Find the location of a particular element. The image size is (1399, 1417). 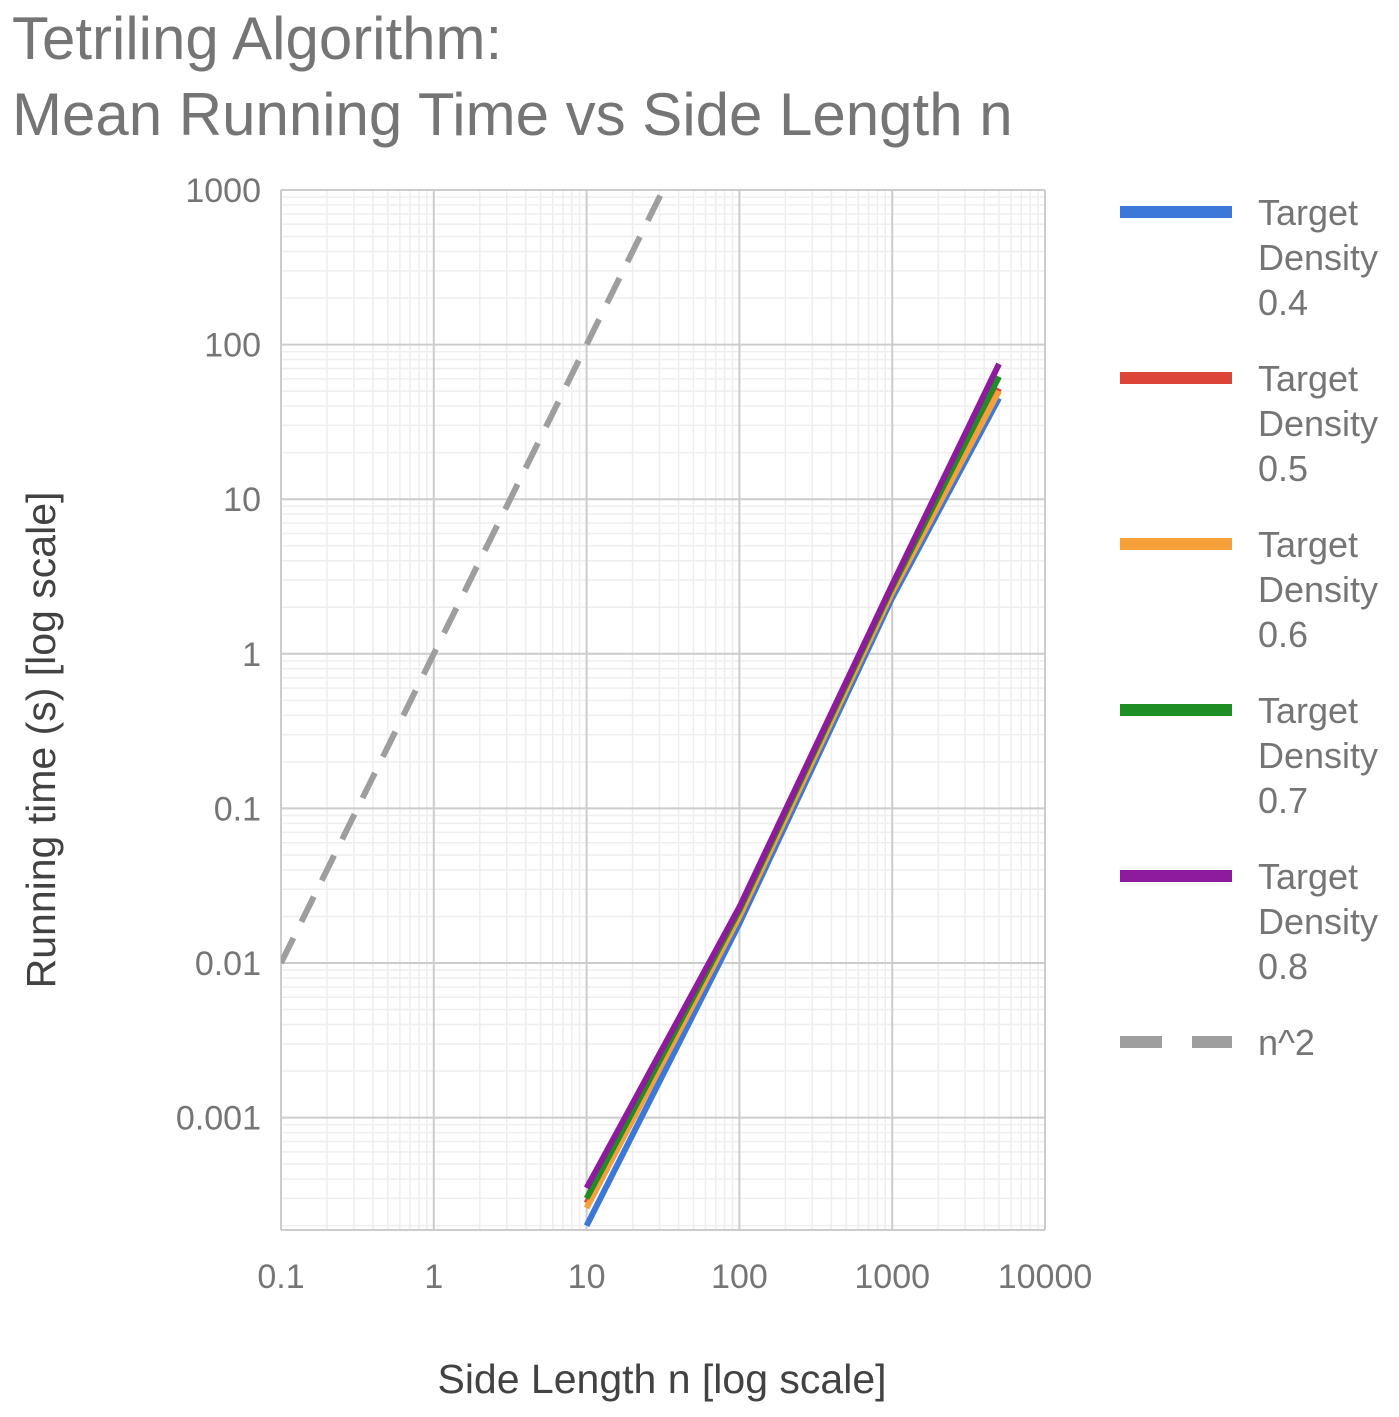

y-axis-label: Running time (s) [log scale] is located at coordinates (41, 740).